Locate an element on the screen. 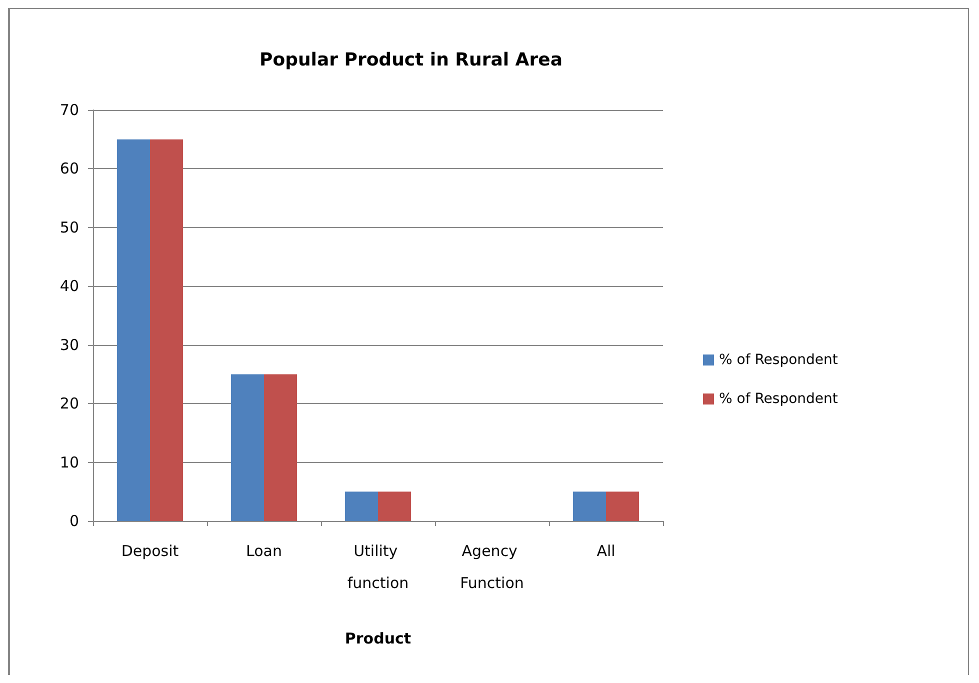 This screenshot has height=683, width=979. x-axis-title: Product is located at coordinates (378, 639).